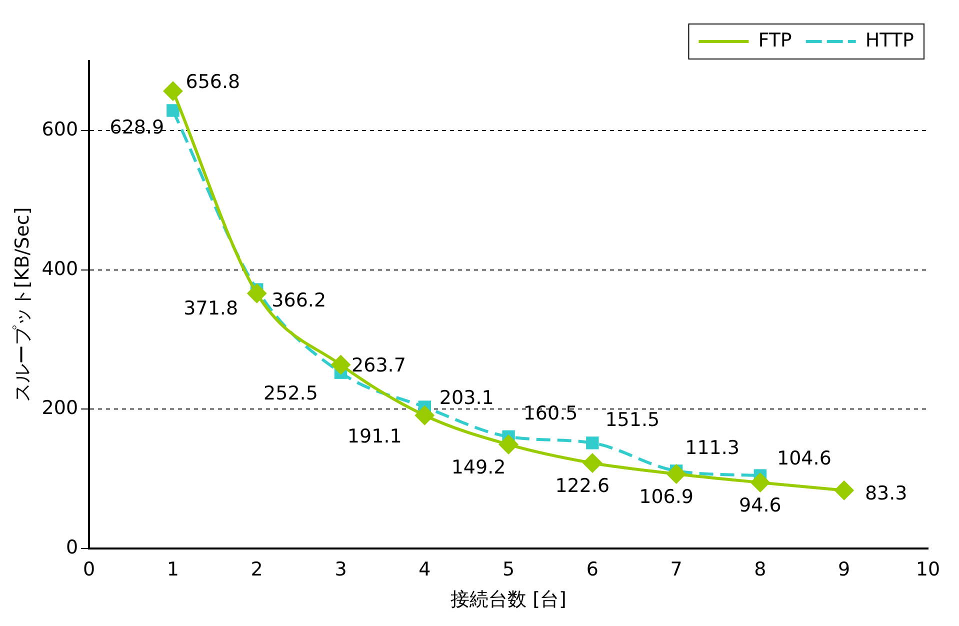  What do you see at coordinates (340, 569) in the screenshot?
I see `x-tick-label: 3` at bounding box center [340, 569].